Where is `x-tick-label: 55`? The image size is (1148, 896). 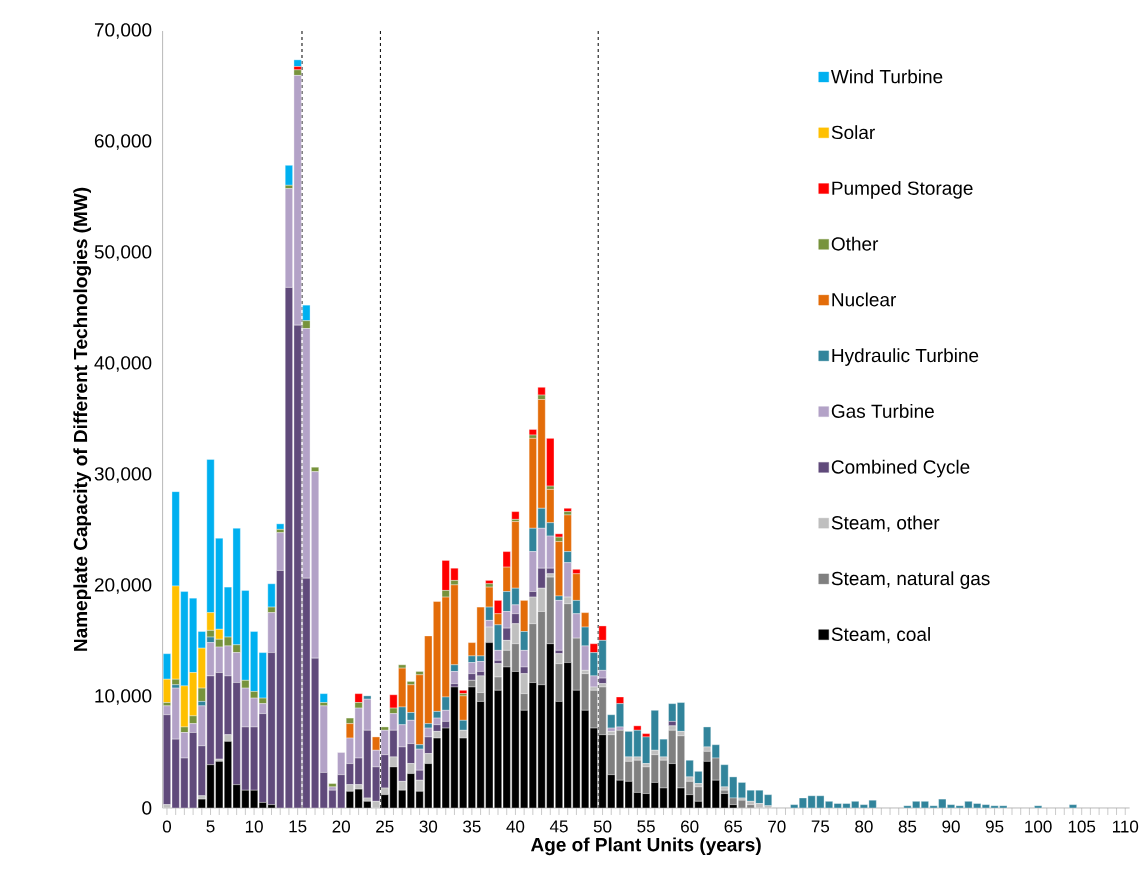 x-tick-label: 55 is located at coordinates (646, 826).